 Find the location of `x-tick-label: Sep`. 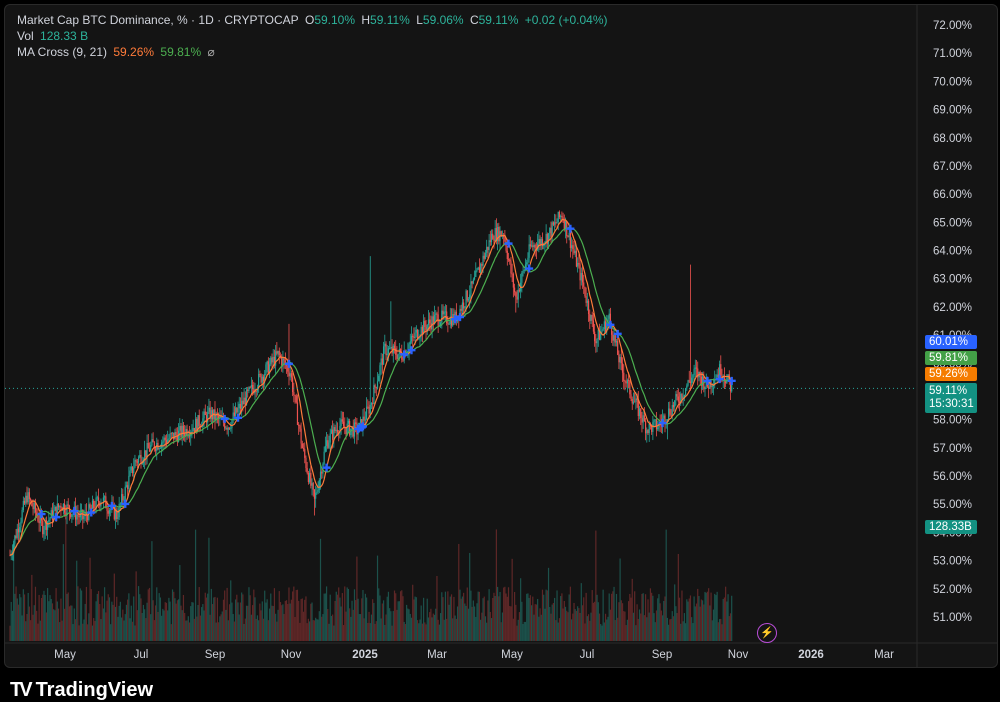

x-tick-label: Sep is located at coordinates (215, 655).